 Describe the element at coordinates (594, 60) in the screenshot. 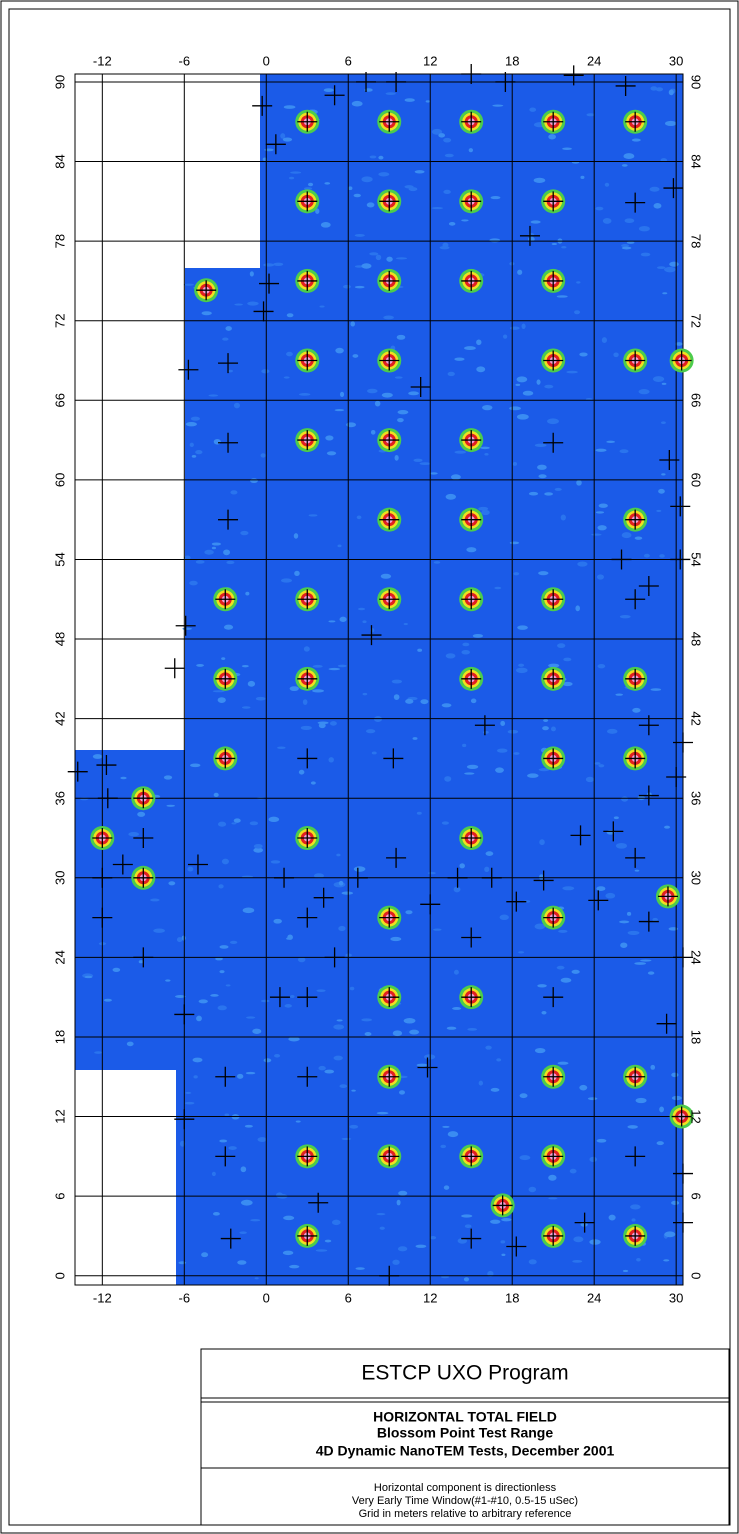

I see `x-tick-label: 24` at that location.